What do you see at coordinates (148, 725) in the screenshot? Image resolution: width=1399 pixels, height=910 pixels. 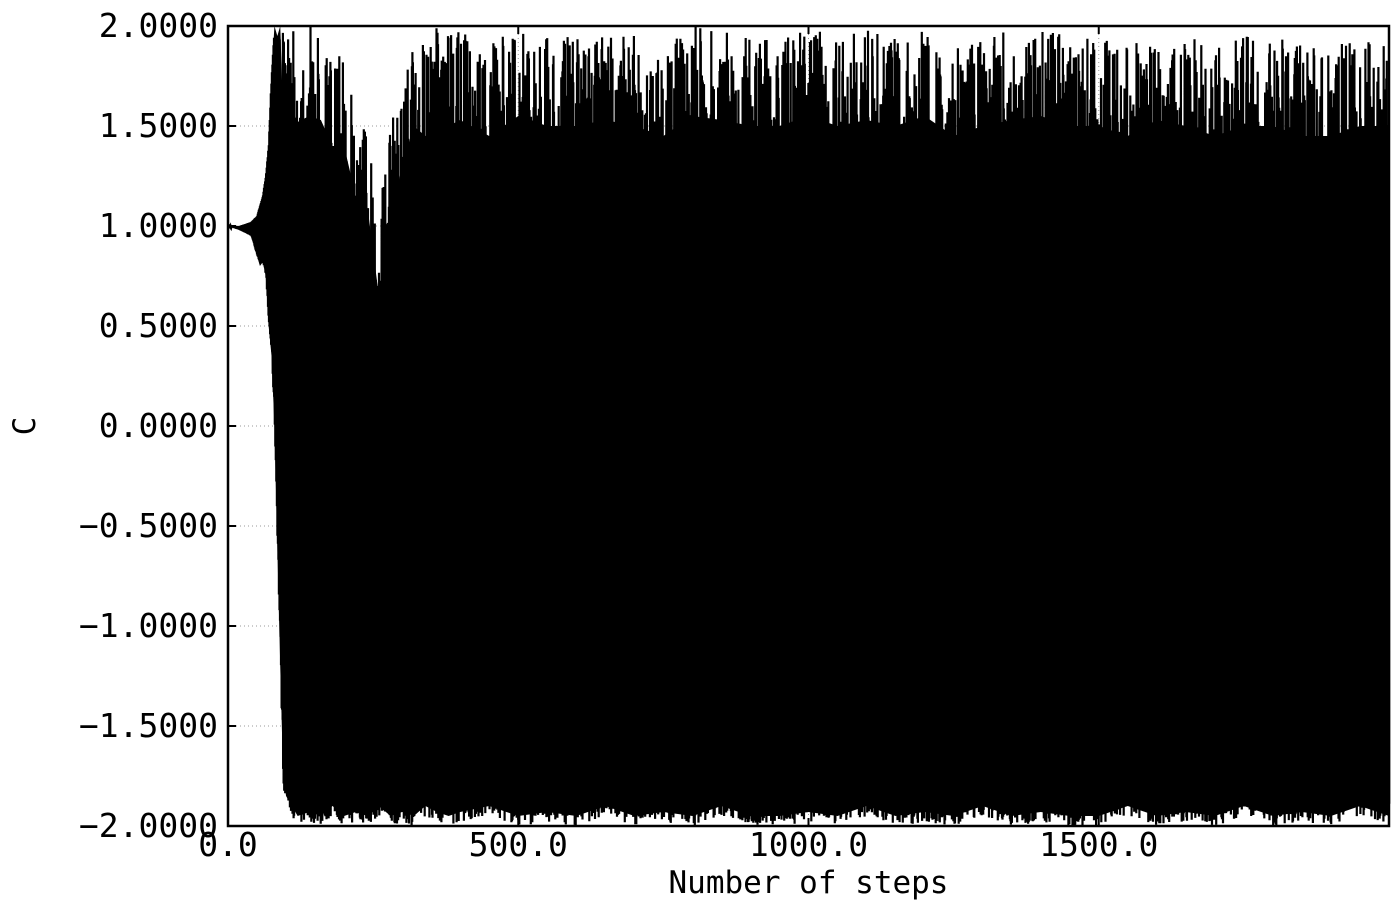 I see `y-tick-label: −1.5000` at bounding box center [148, 725].